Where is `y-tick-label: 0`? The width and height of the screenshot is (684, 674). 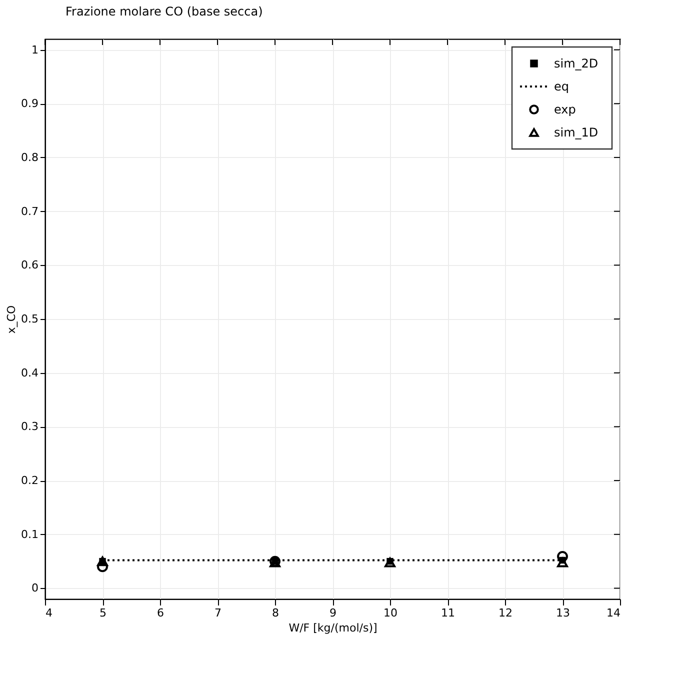 y-tick-label: 0 is located at coordinates (35, 588).